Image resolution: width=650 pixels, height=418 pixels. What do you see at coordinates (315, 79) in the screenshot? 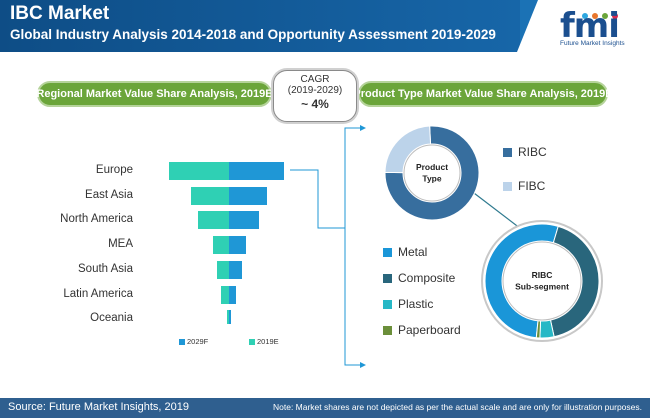
I see `cagr-label: CAGR` at bounding box center [315, 79].